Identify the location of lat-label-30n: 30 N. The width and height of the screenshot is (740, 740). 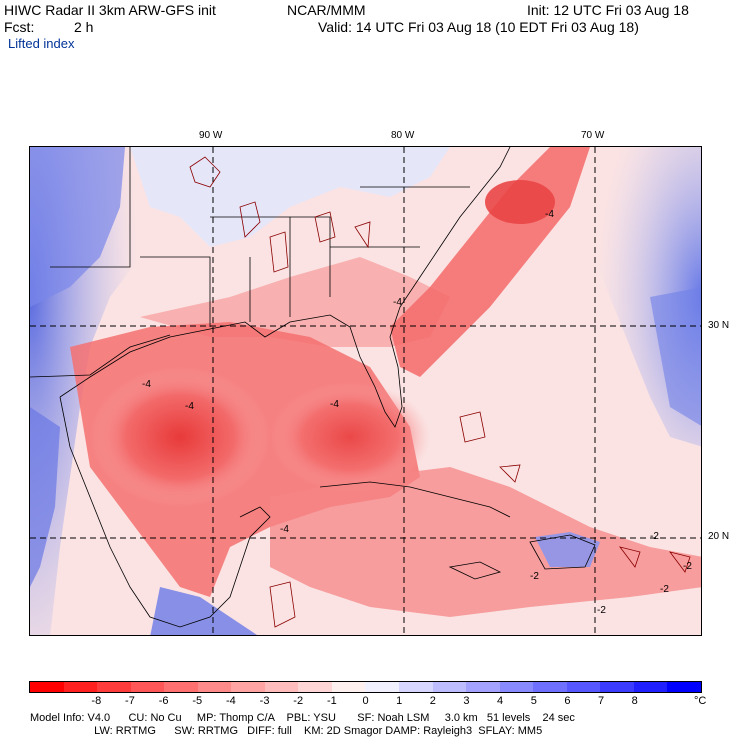
(719, 325).